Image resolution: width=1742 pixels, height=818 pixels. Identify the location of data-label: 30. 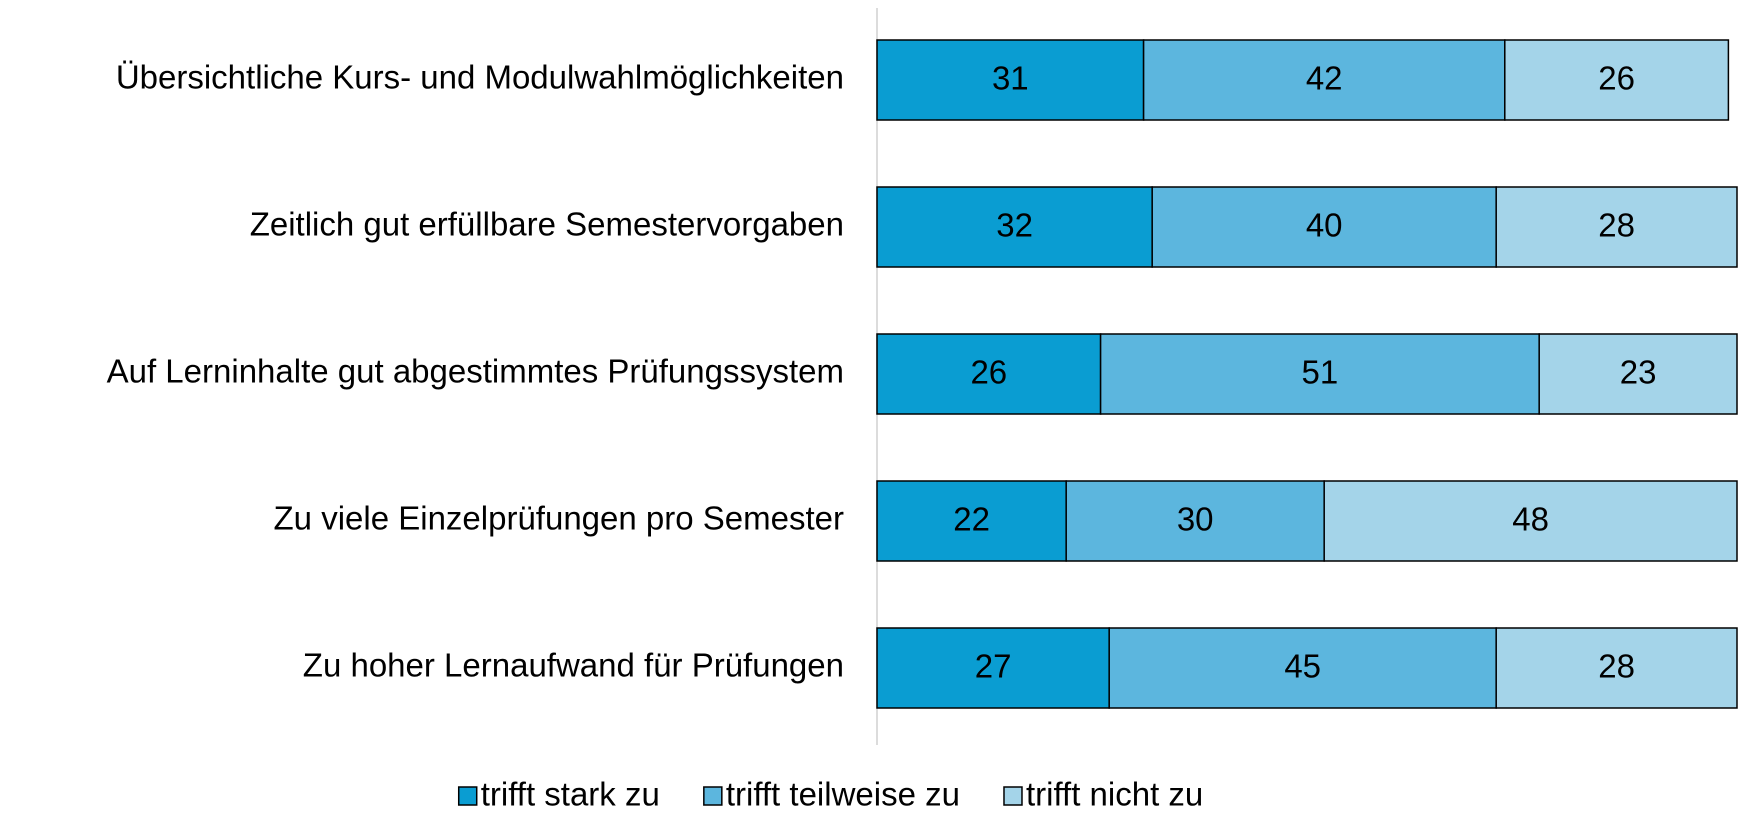
(1195, 519).